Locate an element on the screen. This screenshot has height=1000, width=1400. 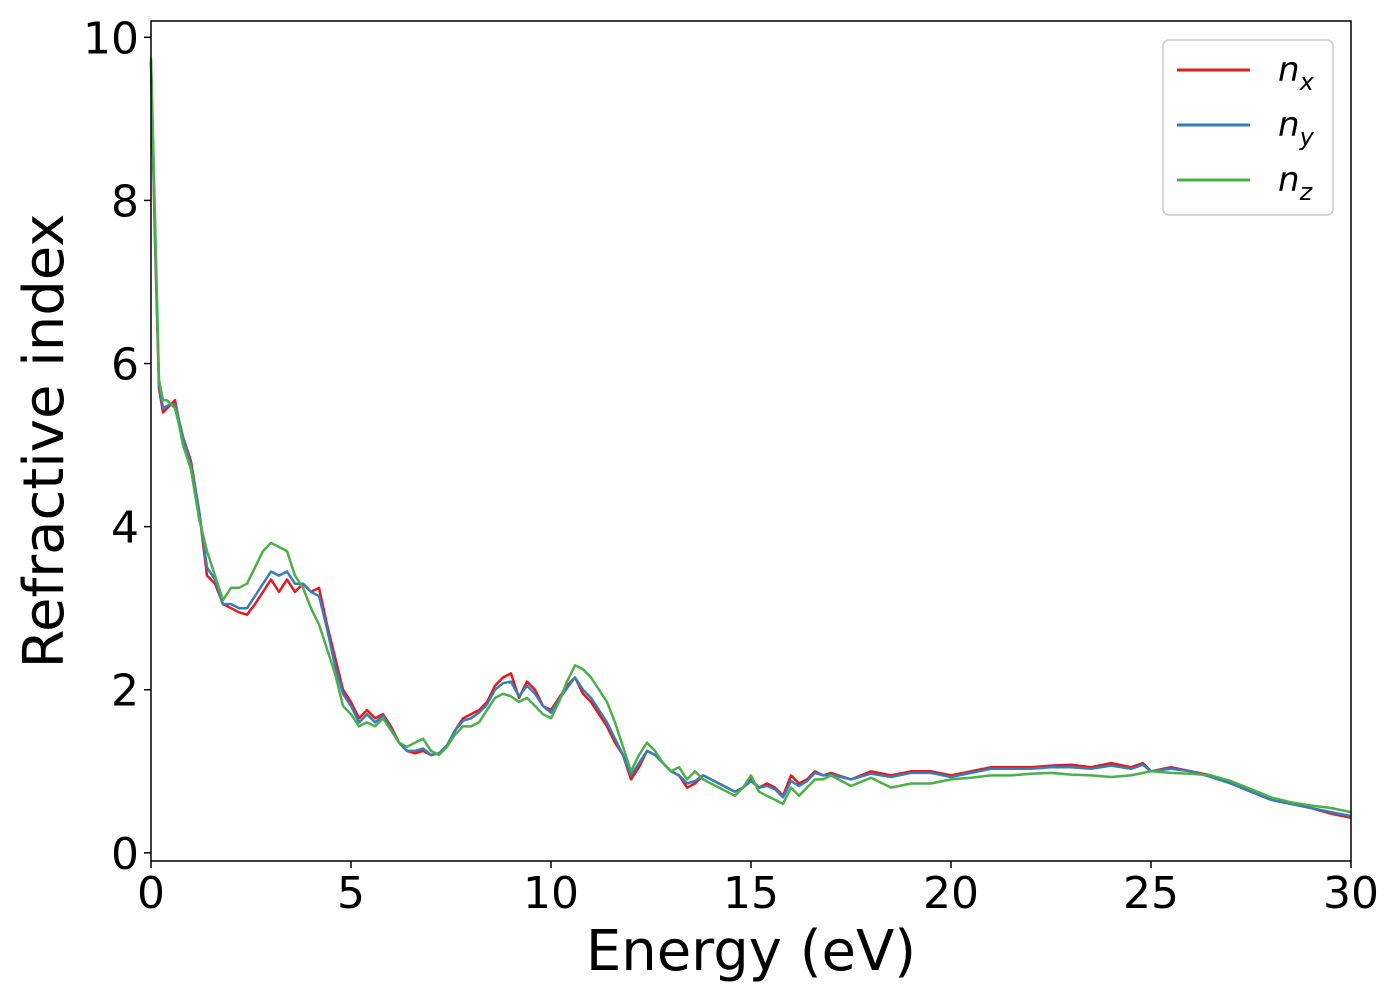
legend: nx ny nz is located at coordinates (1248, 127).